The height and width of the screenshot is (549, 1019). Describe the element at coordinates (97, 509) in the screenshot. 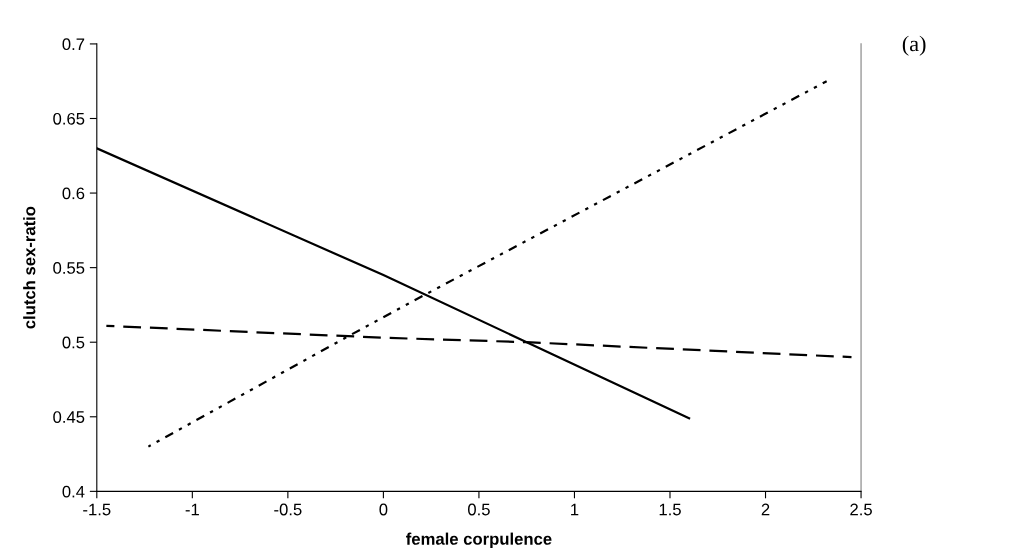

I see `x-tick-label: -1.5` at that location.